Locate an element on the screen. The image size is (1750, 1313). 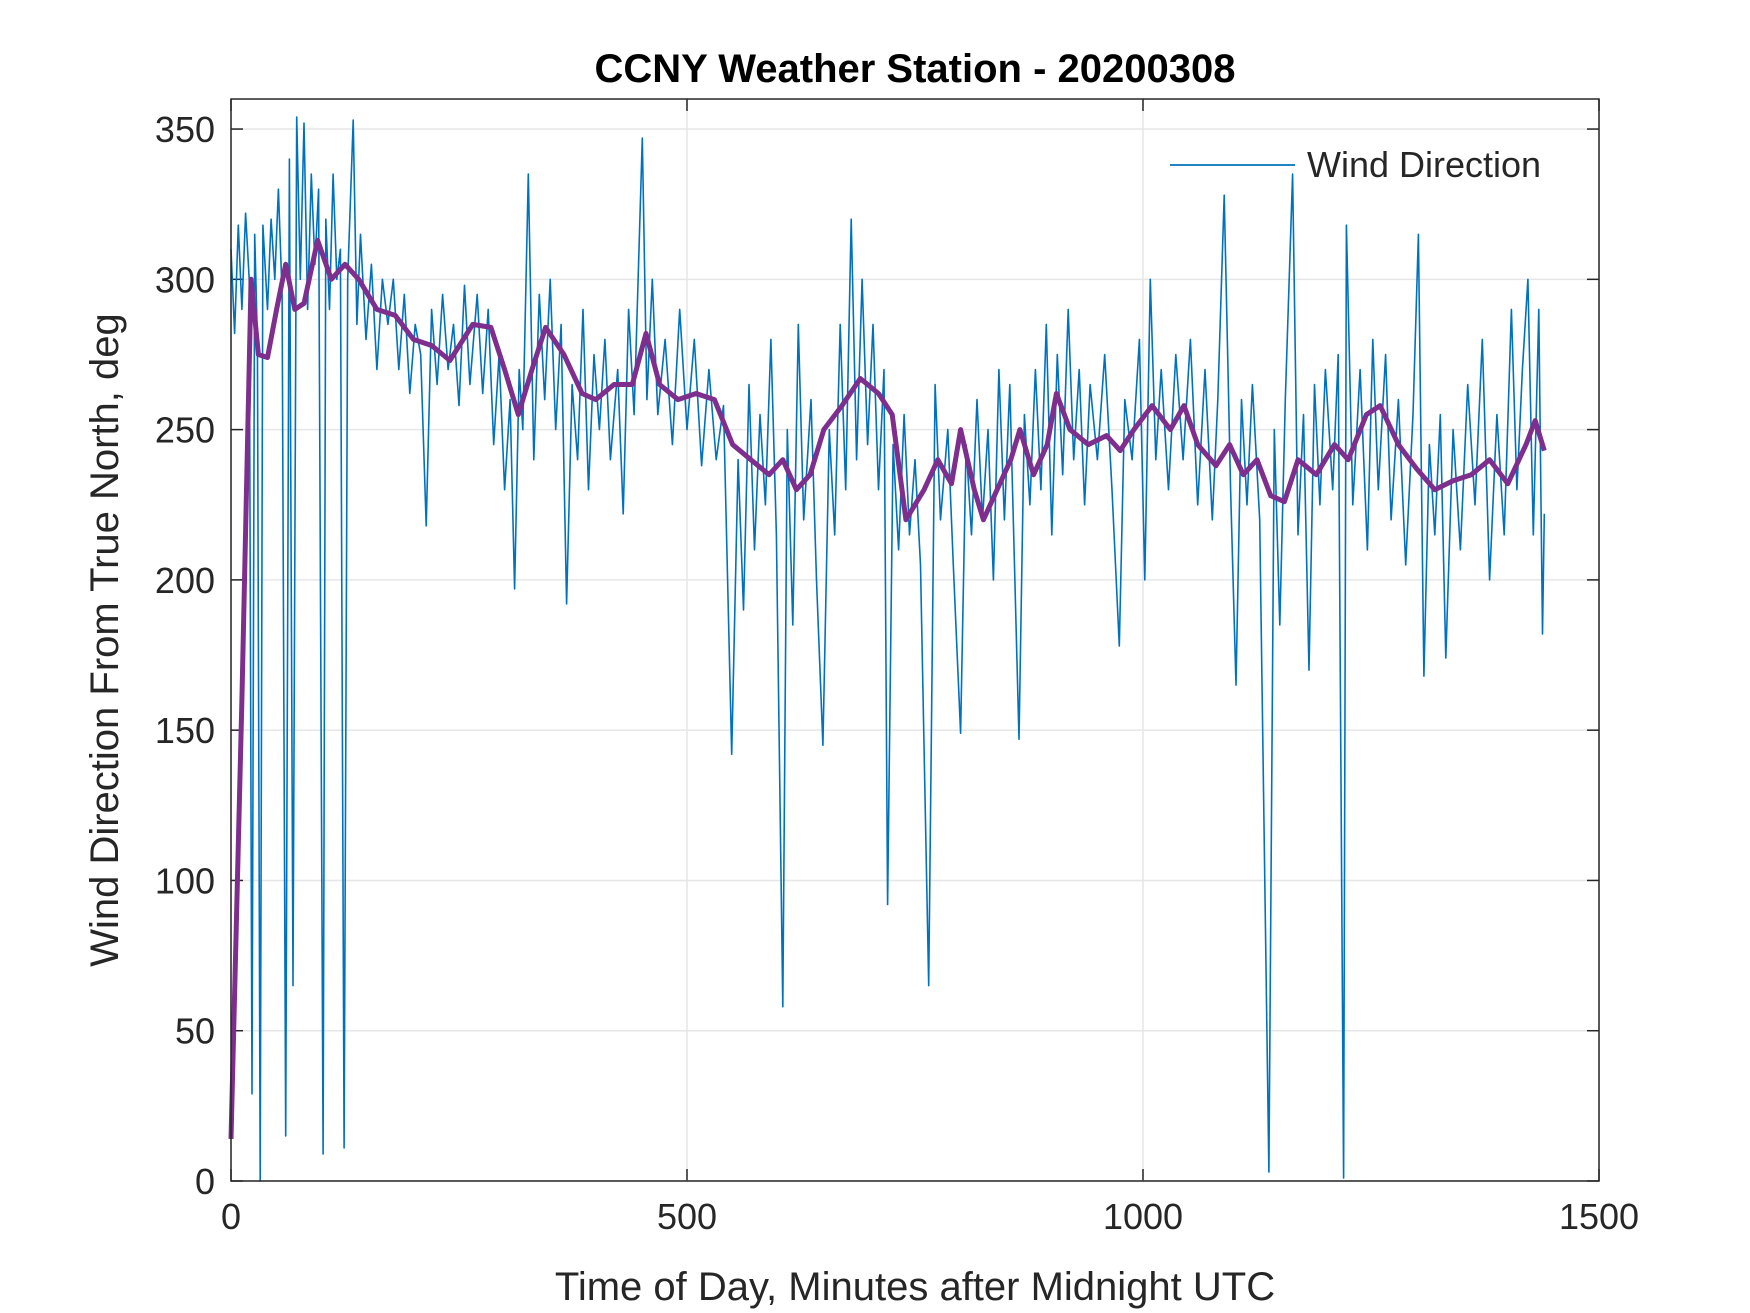
y-tick-label: 0 is located at coordinates (205, 1181).